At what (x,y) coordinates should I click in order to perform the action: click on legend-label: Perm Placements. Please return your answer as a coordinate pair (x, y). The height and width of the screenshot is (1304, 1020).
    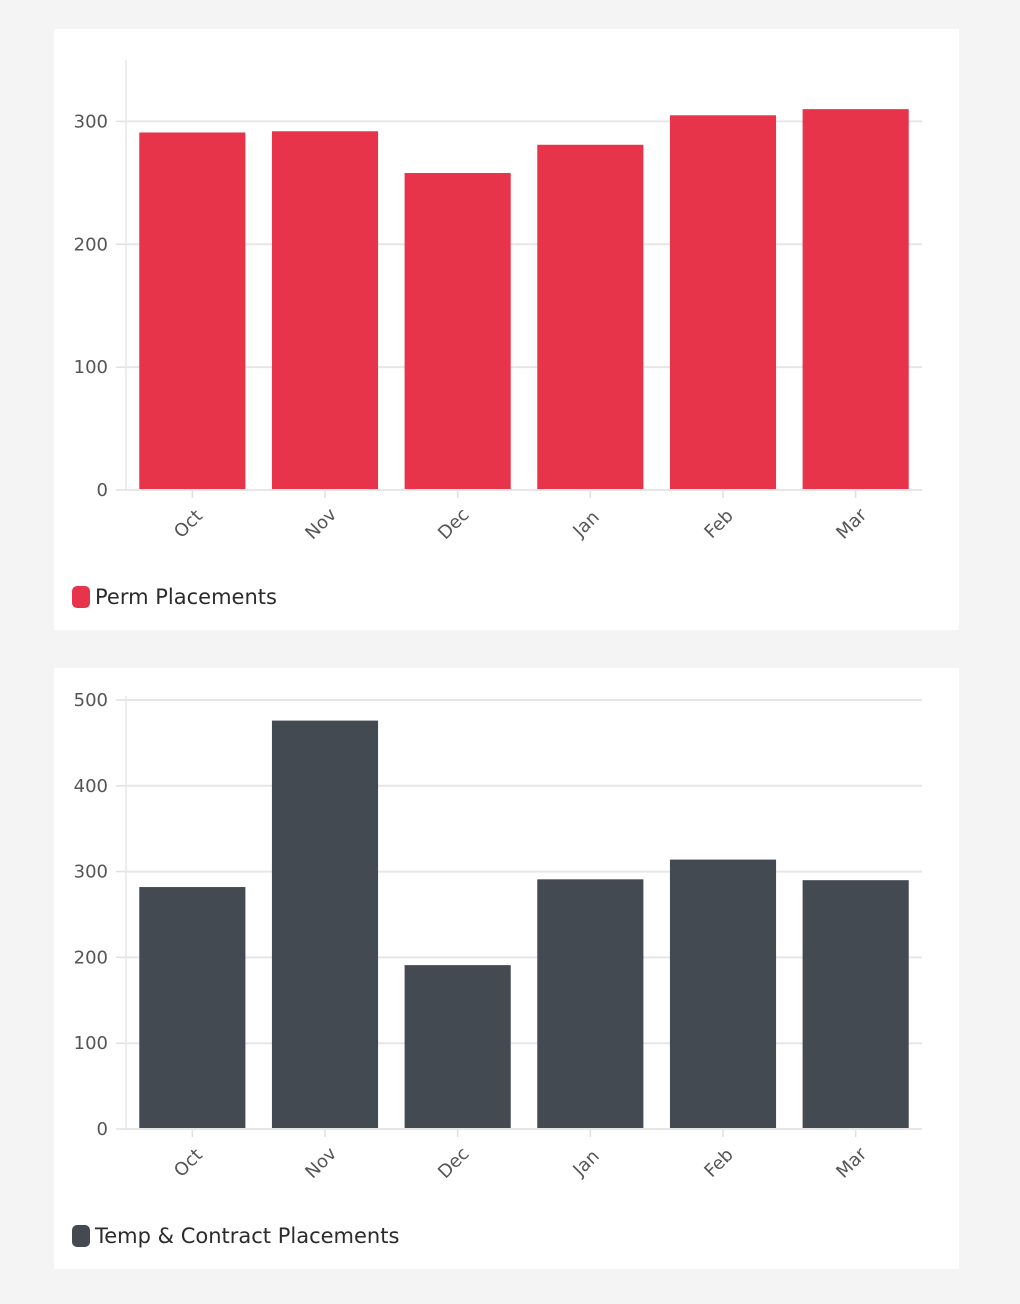
    Looking at the image, I should click on (186, 597).